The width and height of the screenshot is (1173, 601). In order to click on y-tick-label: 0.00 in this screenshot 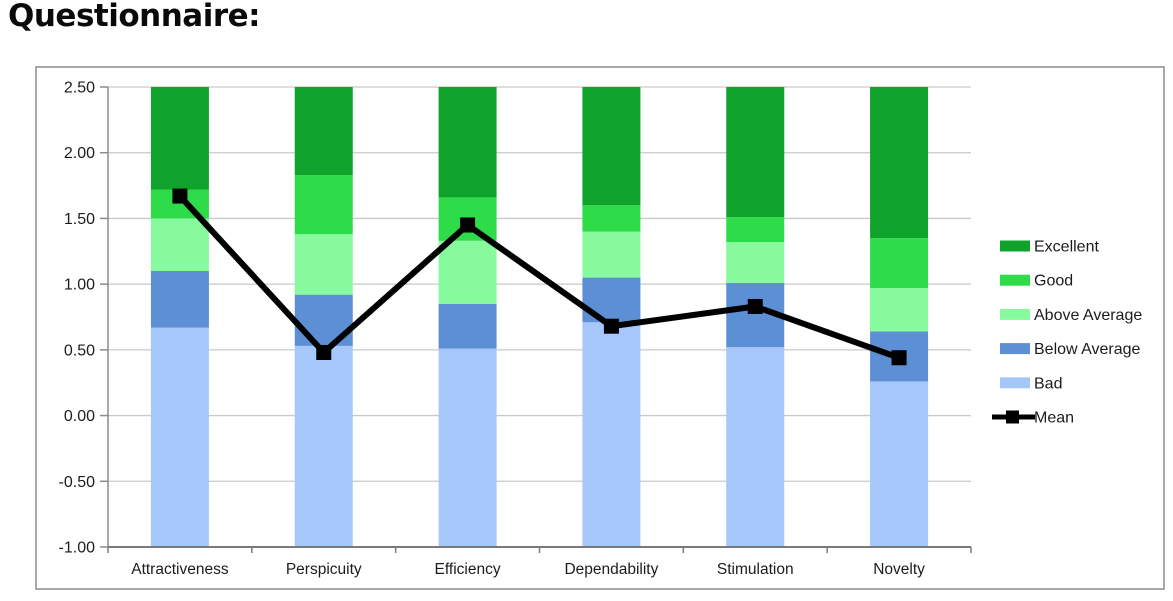, I will do `click(79, 416)`.